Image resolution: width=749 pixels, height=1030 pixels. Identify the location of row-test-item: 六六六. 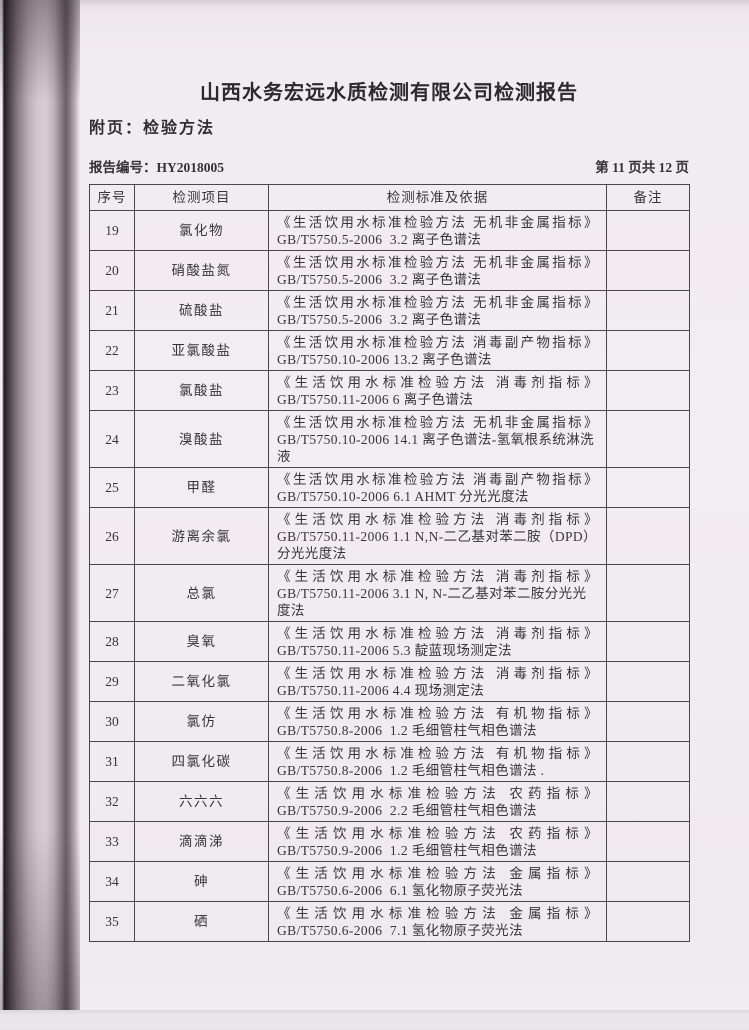
(201, 801).